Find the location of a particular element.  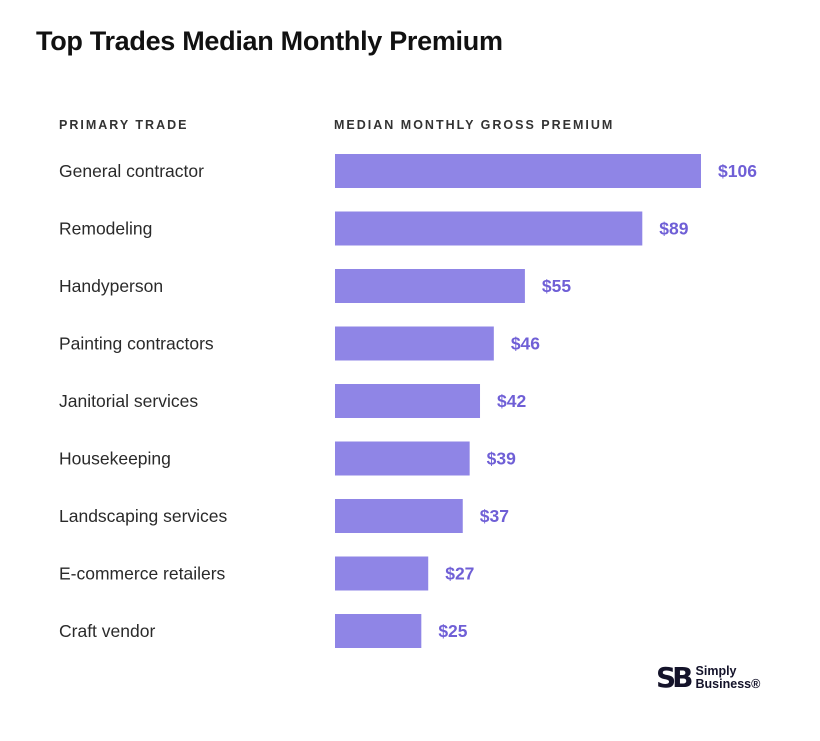

trade-label-remodeling: Remodeling is located at coordinates (105, 229).